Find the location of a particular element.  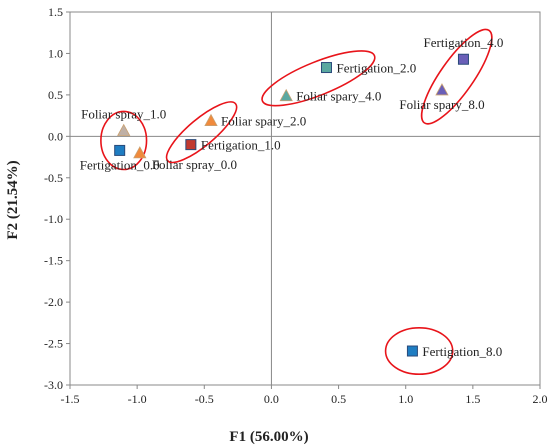

y-tick-label: -2.0 is located at coordinates (53, 302).